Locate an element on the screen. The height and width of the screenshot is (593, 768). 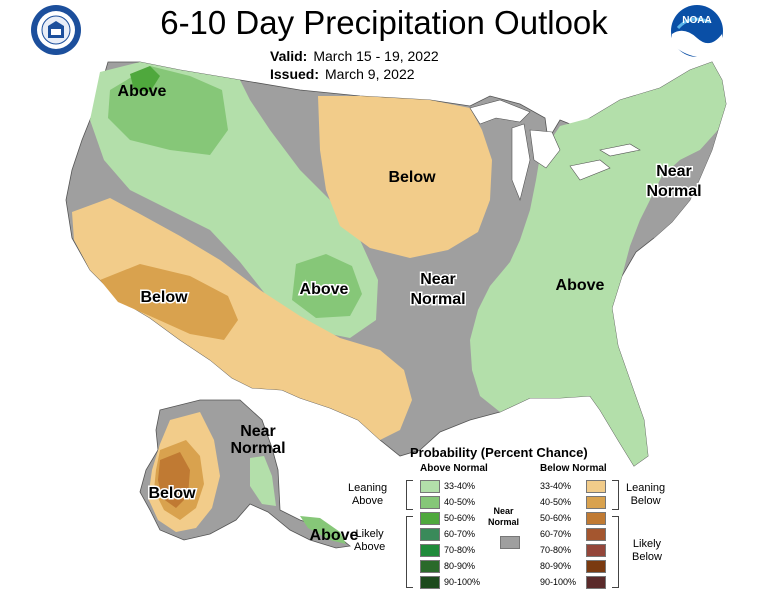
alaska-above is located at coordinates (263, 481).